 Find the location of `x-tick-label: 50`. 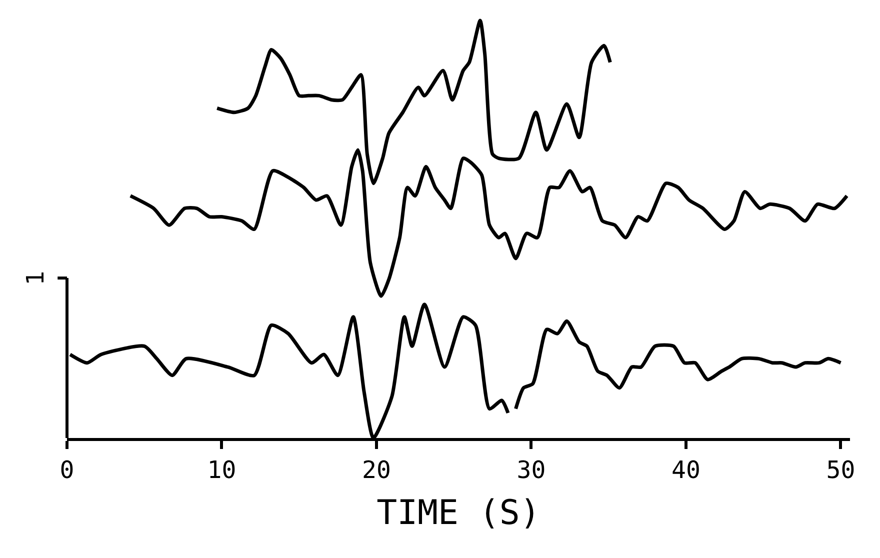

x-tick-label: 50 is located at coordinates (841, 470).